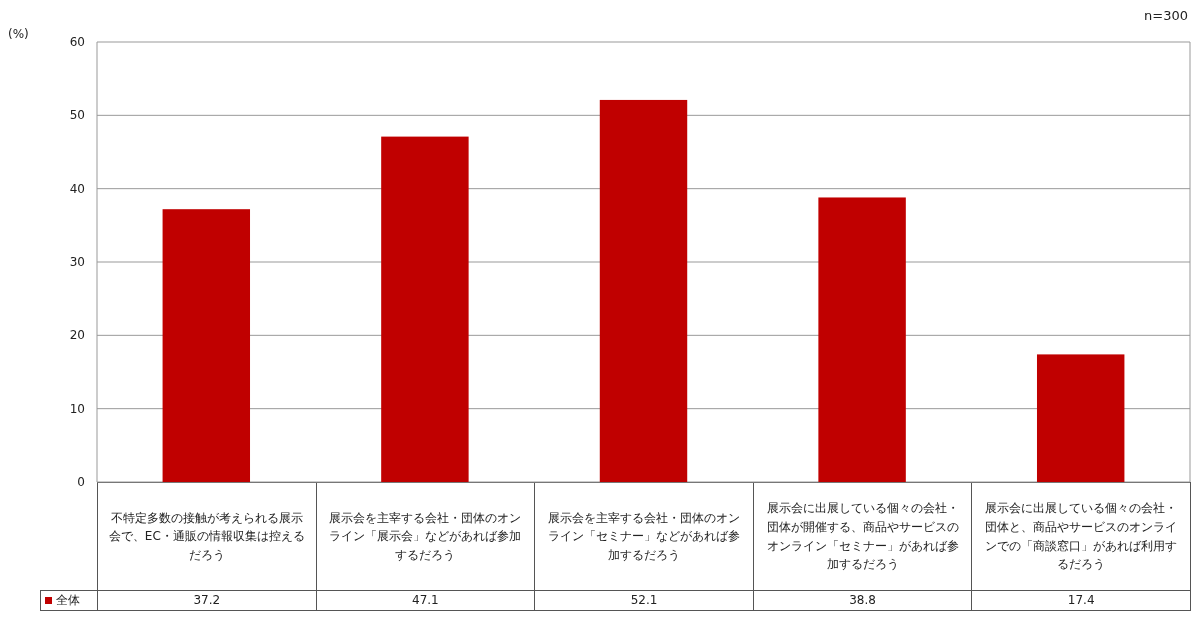 The image size is (1200, 630). What do you see at coordinates (81, 482) in the screenshot?
I see `y-tick-label: 0` at bounding box center [81, 482].